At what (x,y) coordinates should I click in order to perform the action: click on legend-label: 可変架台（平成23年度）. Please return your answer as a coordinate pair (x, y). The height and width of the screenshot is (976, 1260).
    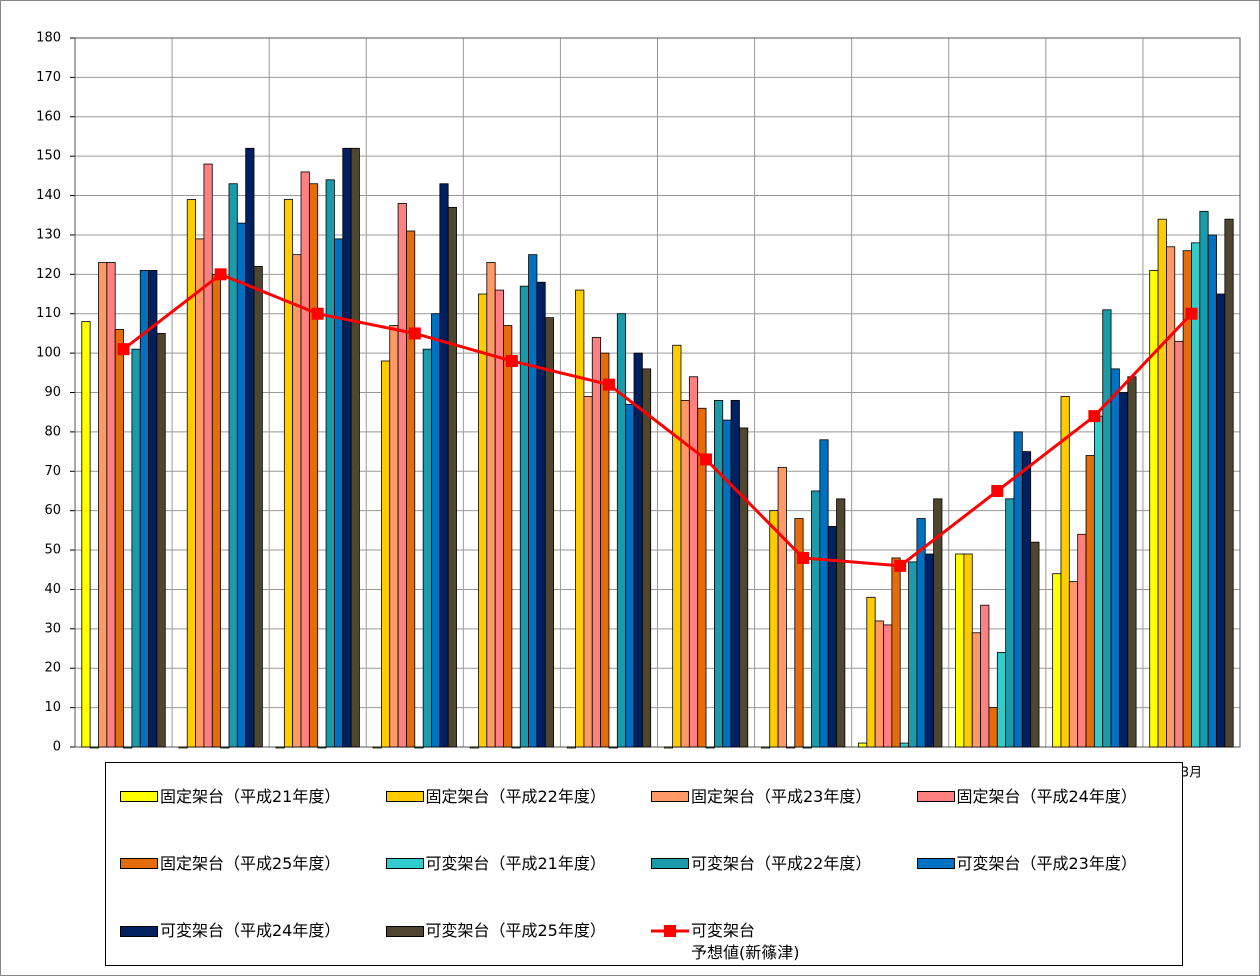
    Looking at the image, I should click on (1046, 863).